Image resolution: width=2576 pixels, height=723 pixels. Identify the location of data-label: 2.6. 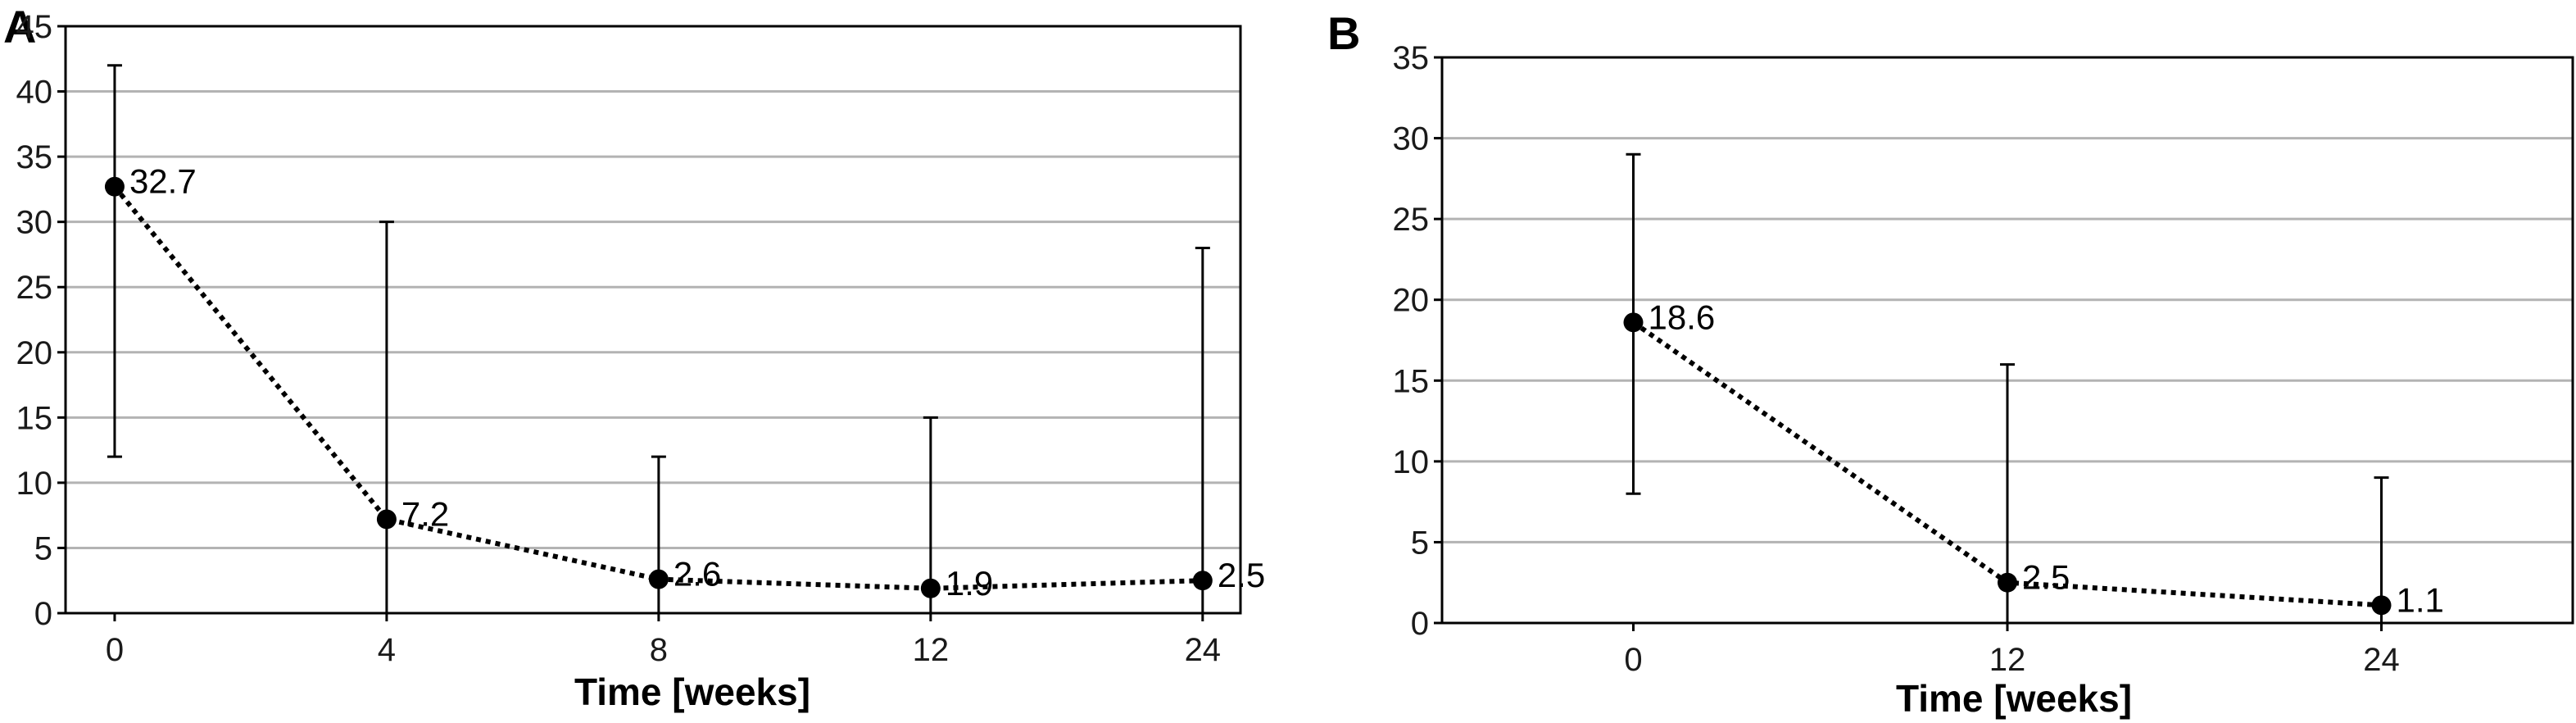
(697, 574).